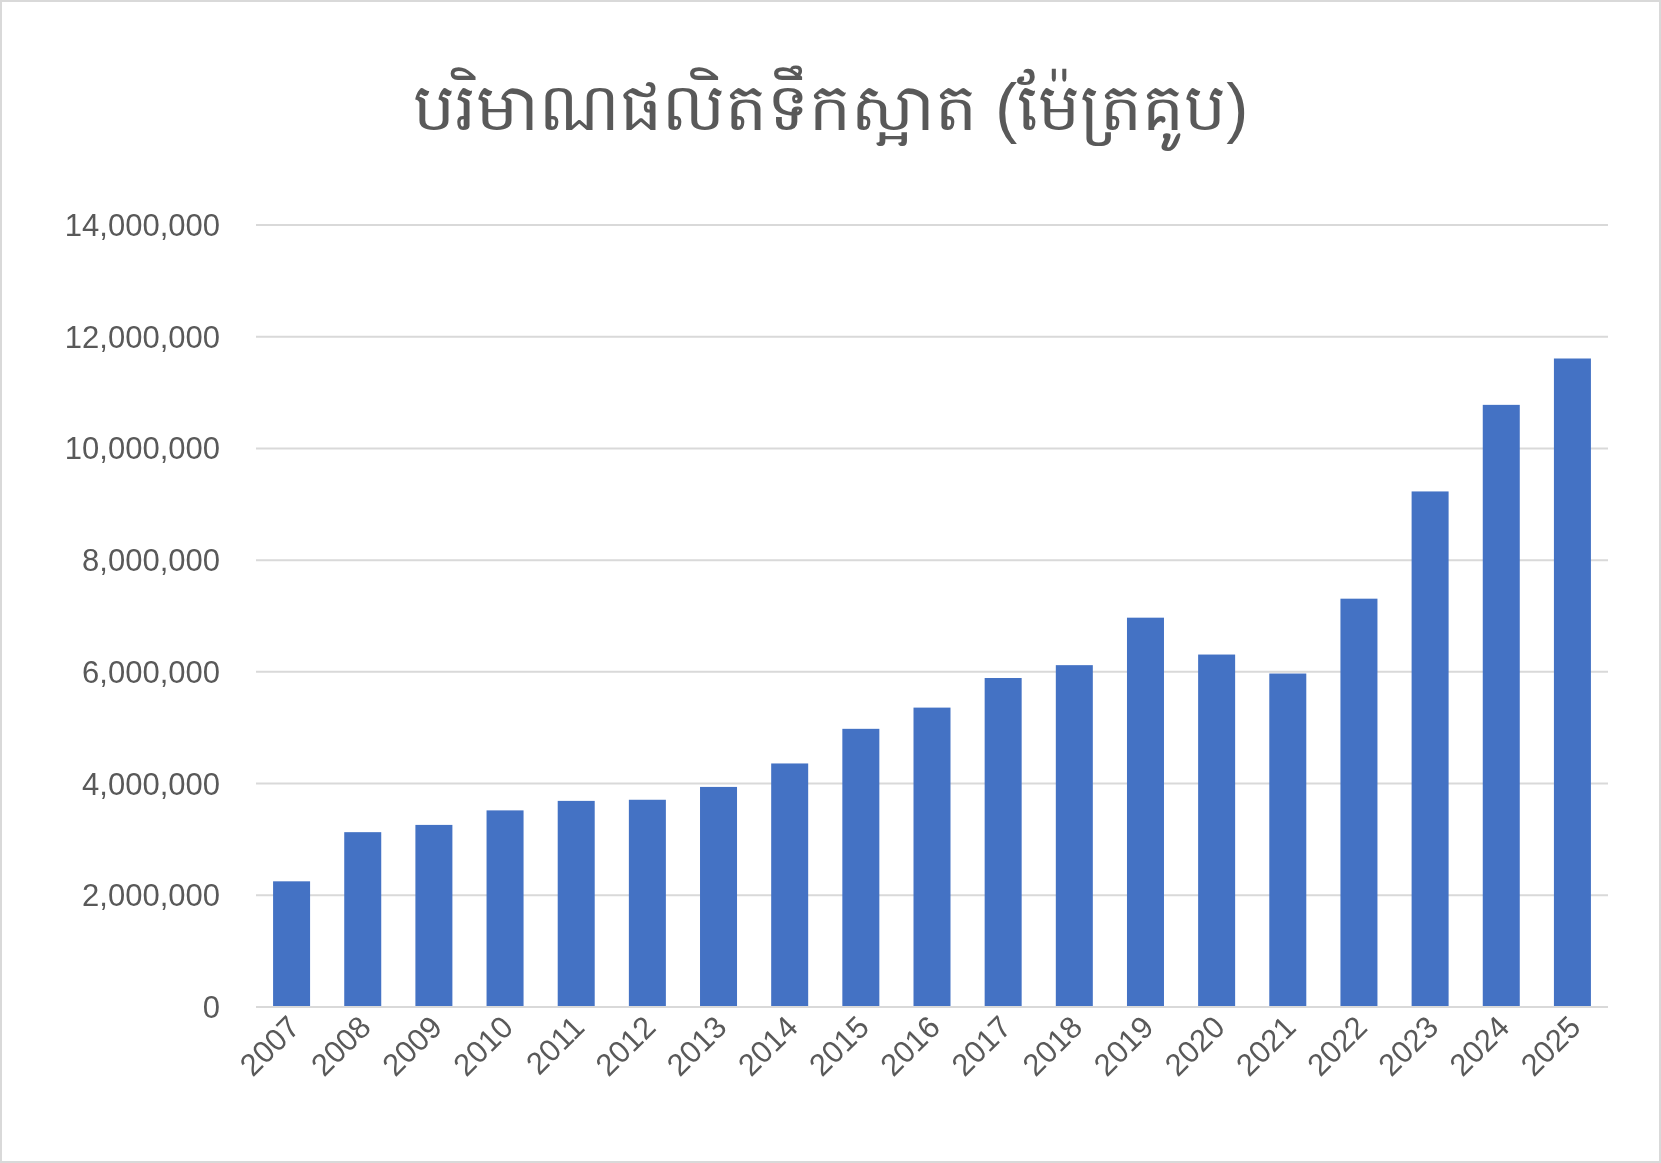 This screenshot has width=1661, height=1163. I want to click on y-tick-label: 2,000,000, so click(151, 896).